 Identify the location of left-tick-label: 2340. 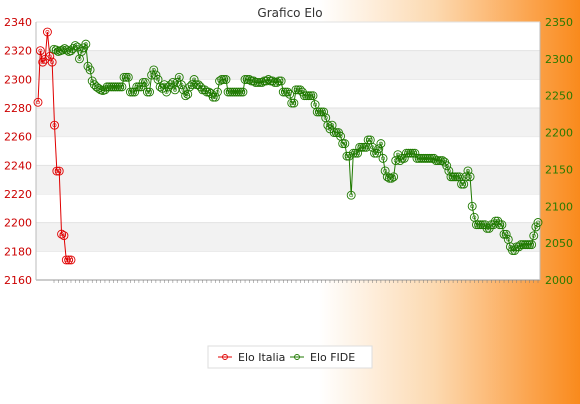
(18, 22).